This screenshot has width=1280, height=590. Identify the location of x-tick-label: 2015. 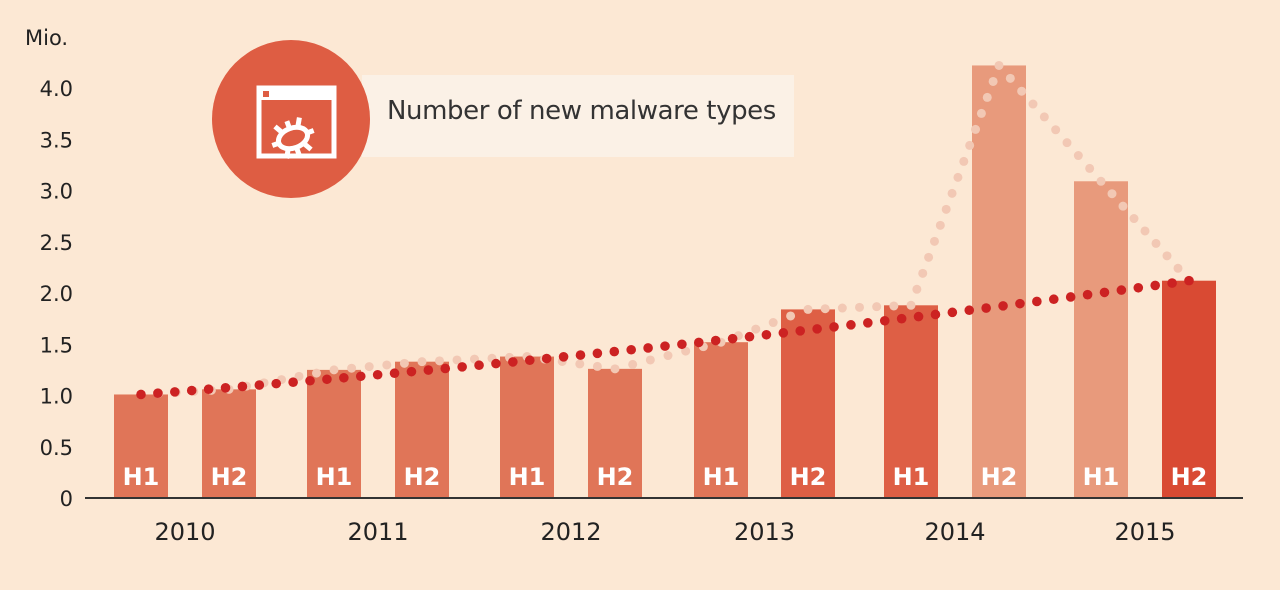
(1144, 532).